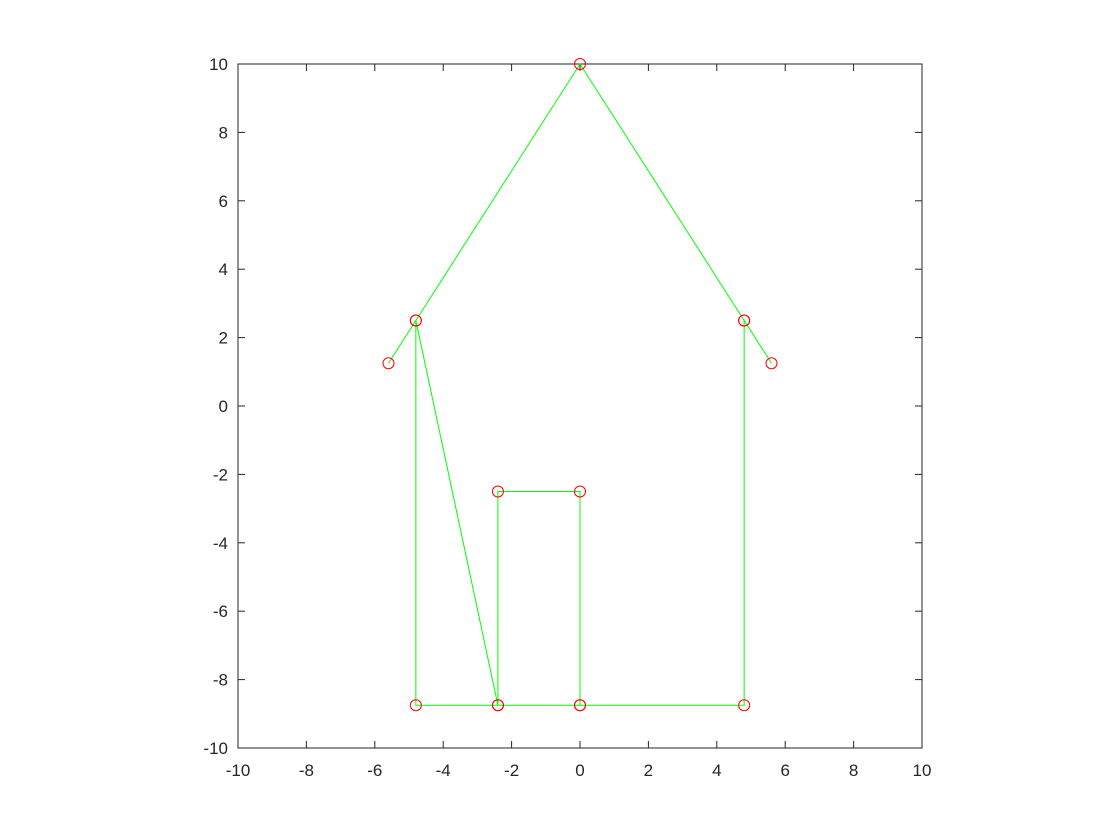 This screenshot has height=840, width=1120. Describe the element at coordinates (218, 64) in the screenshot. I see `y-tick-label: 10` at that location.